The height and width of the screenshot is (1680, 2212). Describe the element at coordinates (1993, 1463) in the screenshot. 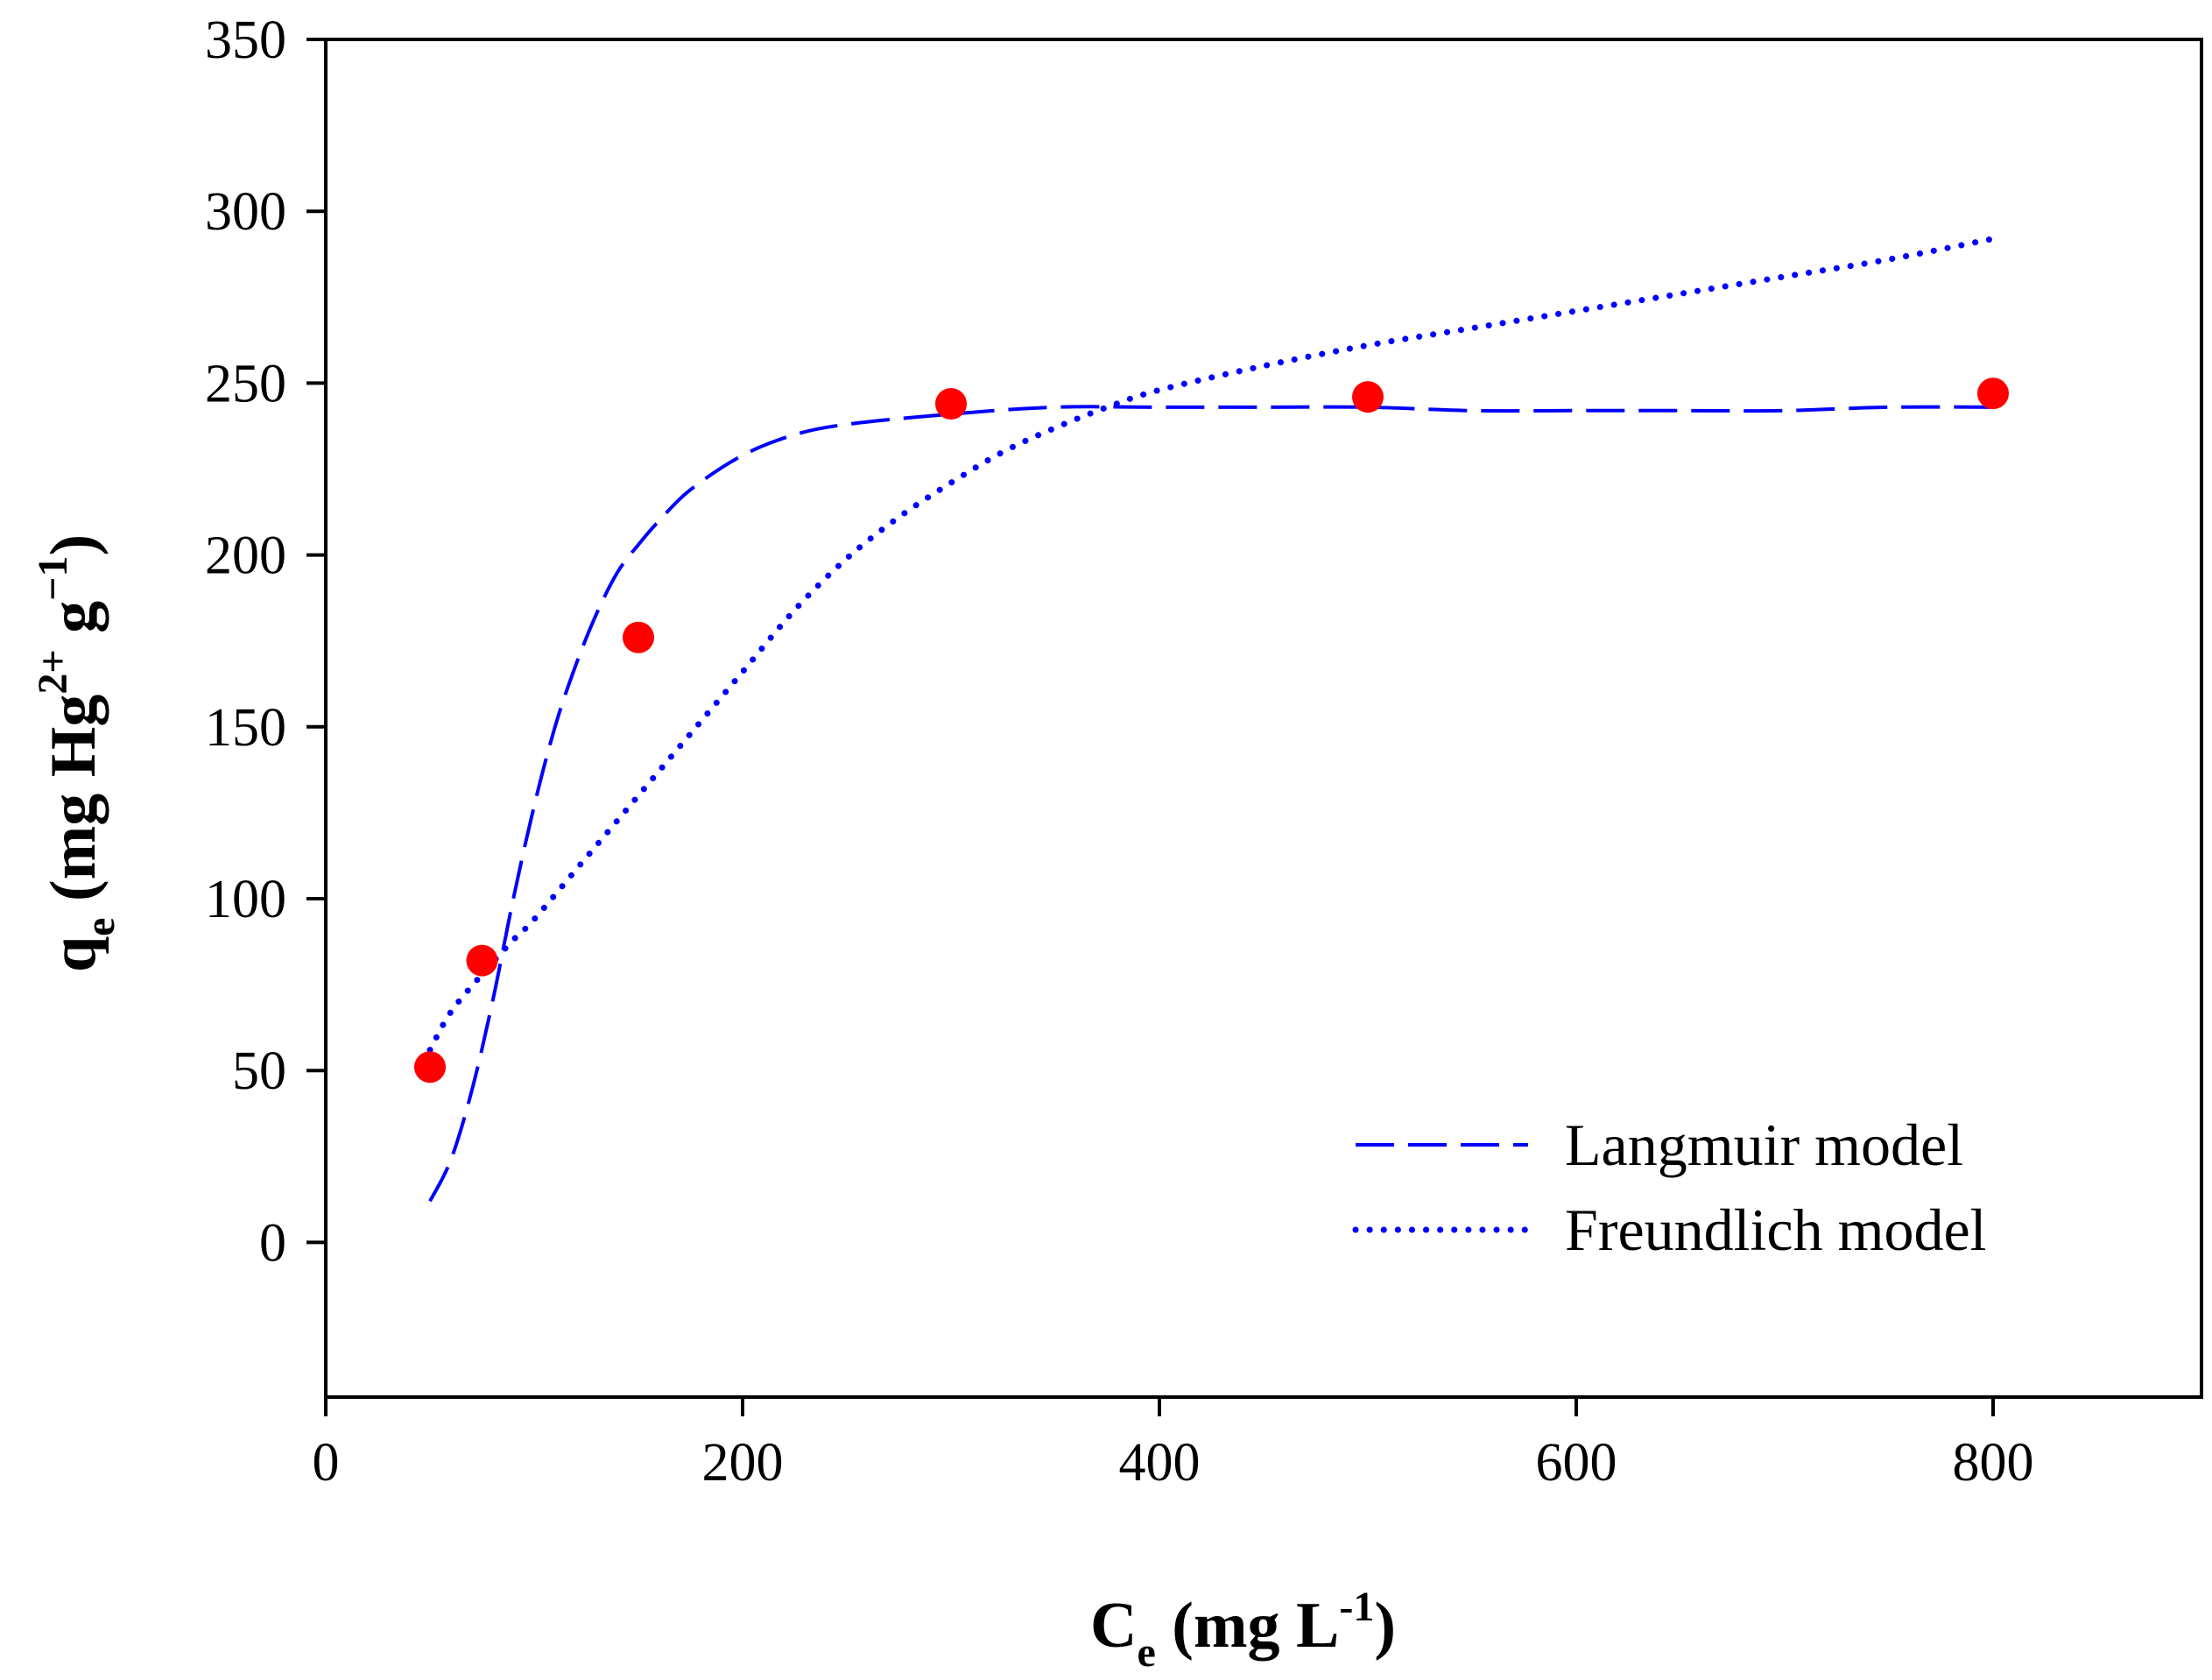

I see `x-tick-label: 800` at that location.